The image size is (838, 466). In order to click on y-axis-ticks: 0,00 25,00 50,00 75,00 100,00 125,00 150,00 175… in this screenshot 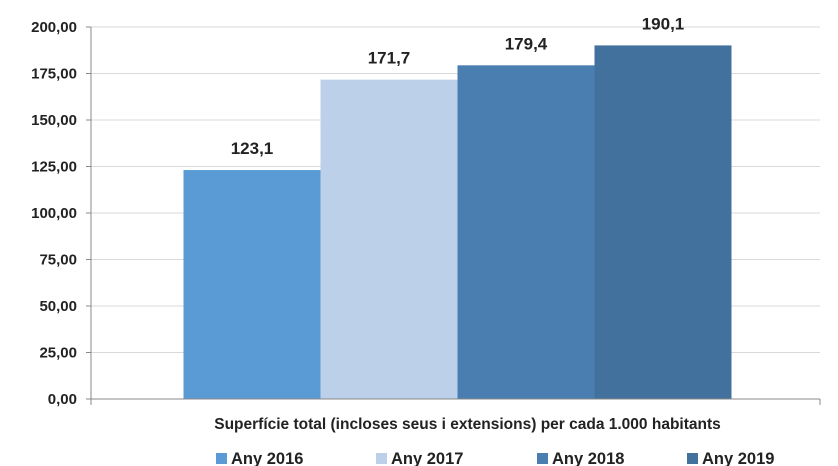, I will do `click(61, 213)`.